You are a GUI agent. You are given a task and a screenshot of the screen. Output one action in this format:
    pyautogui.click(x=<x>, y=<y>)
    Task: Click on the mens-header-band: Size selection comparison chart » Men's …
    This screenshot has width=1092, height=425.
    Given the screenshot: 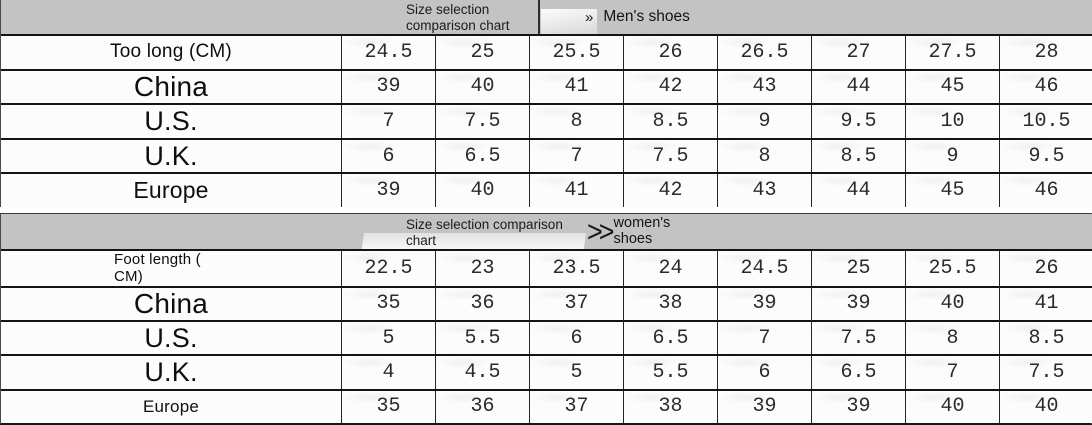 What is the action you would take?
    pyautogui.click(x=546, y=17)
    